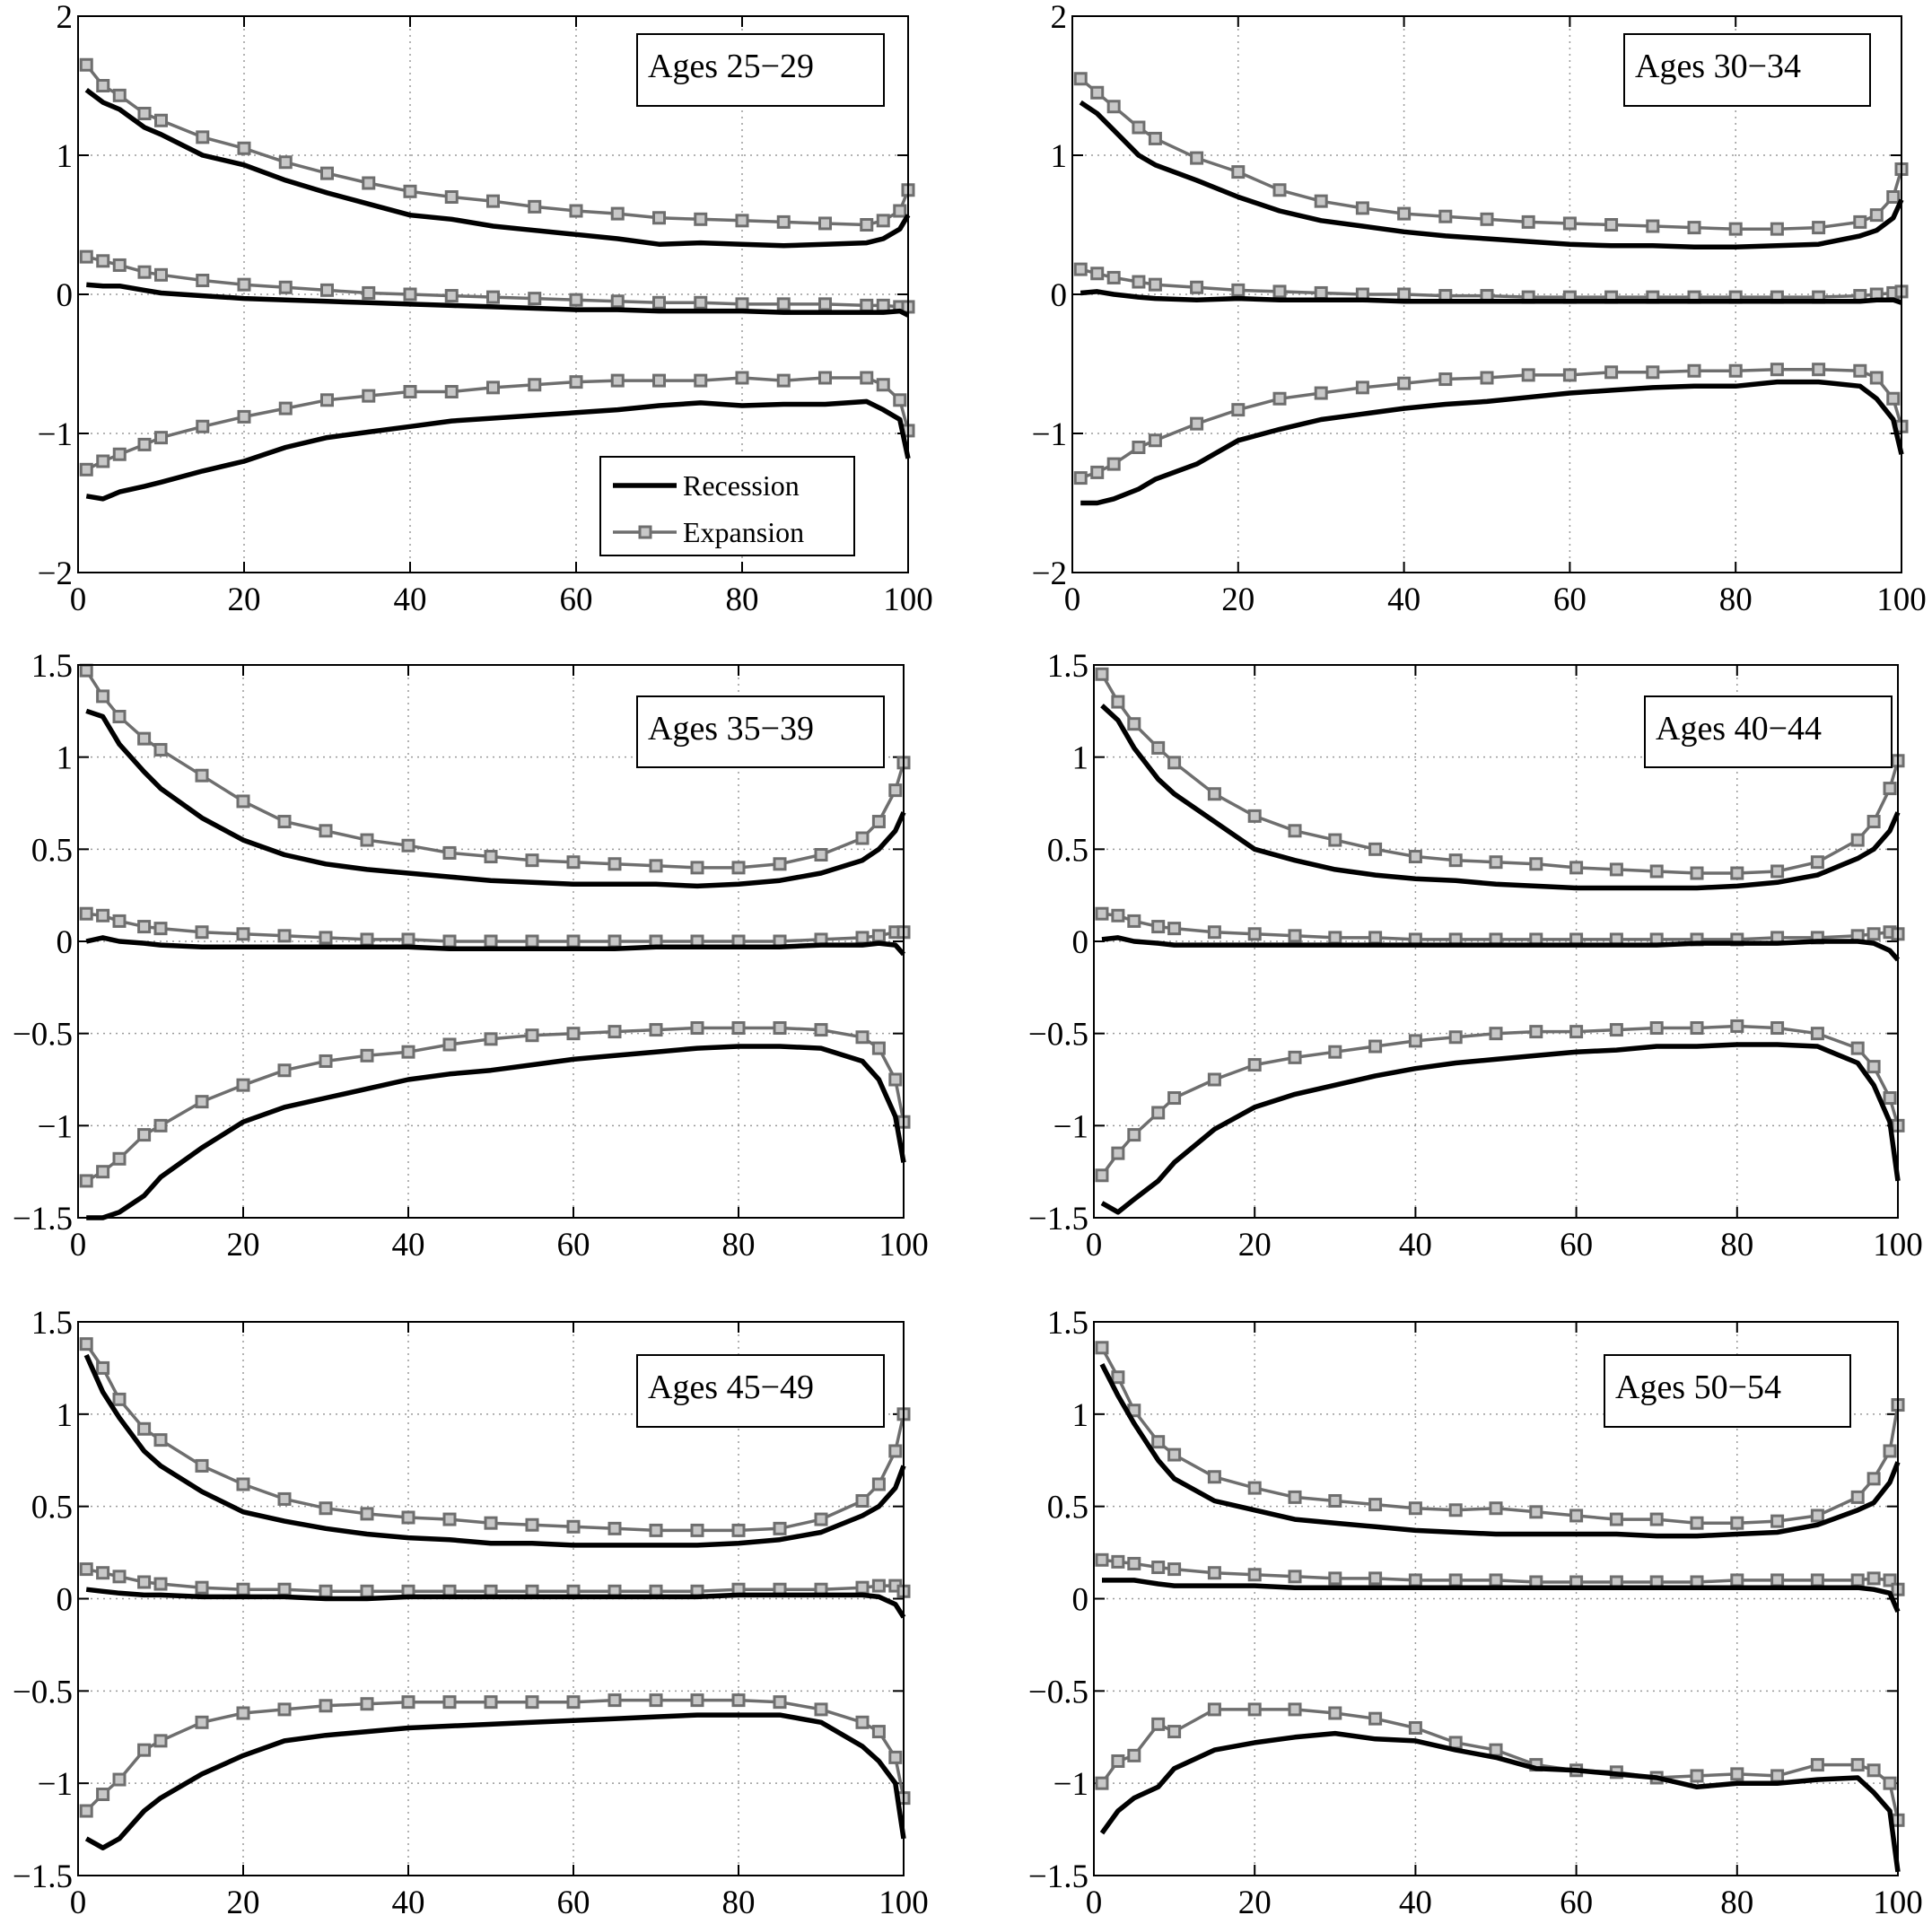  I want to click on x-tick-label: 40, so click(1415, 1245).